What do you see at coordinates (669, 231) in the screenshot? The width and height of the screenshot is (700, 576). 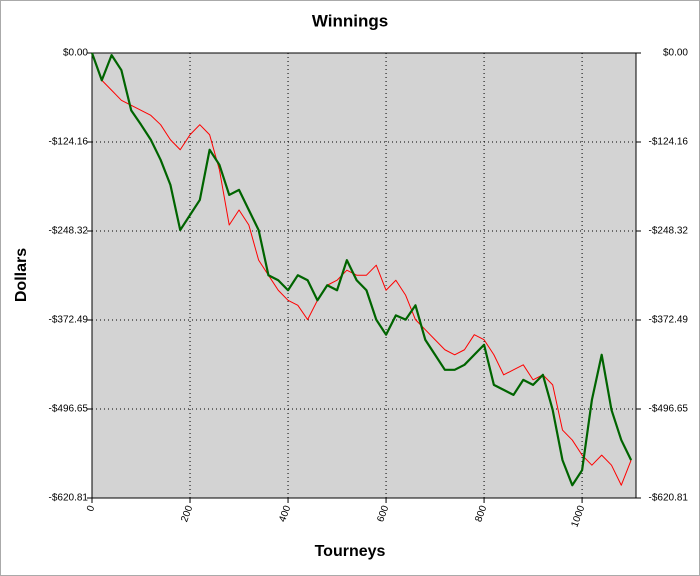 I see `y2-tick-label: -$248.32` at bounding box center [669, 231].